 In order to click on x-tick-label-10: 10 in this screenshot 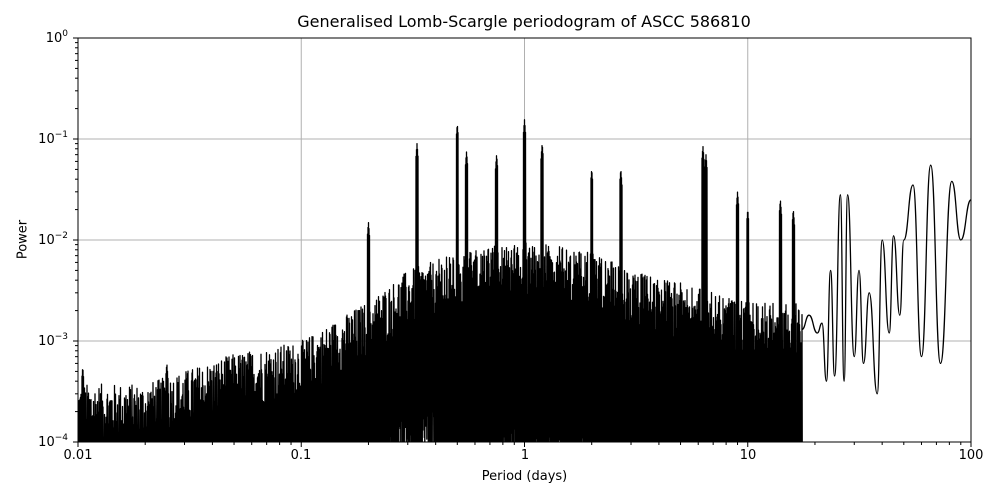, I will do `click(748, 455)`.